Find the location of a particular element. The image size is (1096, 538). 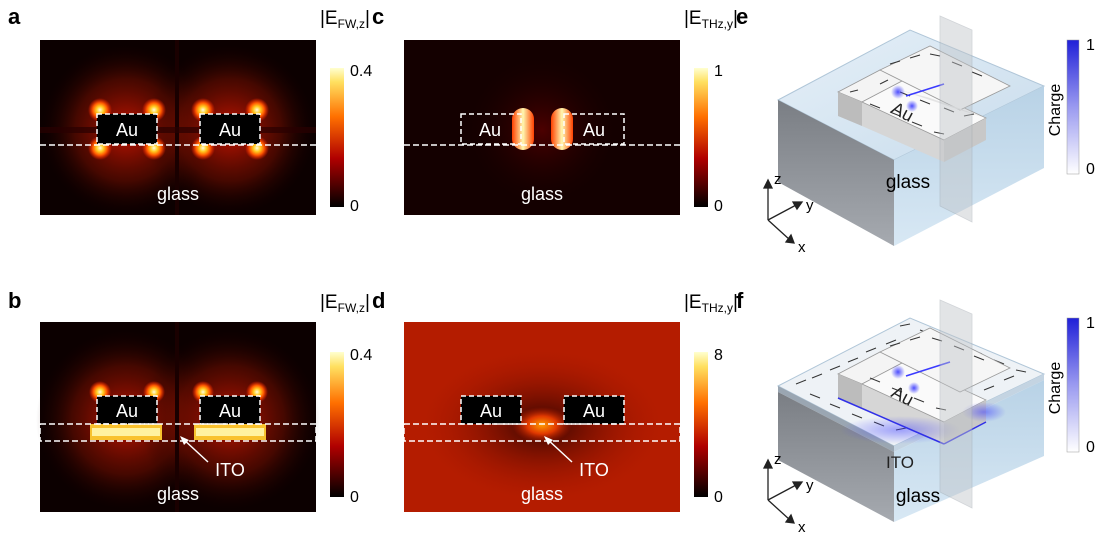

panel-a: Au Au glass |EFW,z| 0.4 0 is located at coordinates (206, 111).